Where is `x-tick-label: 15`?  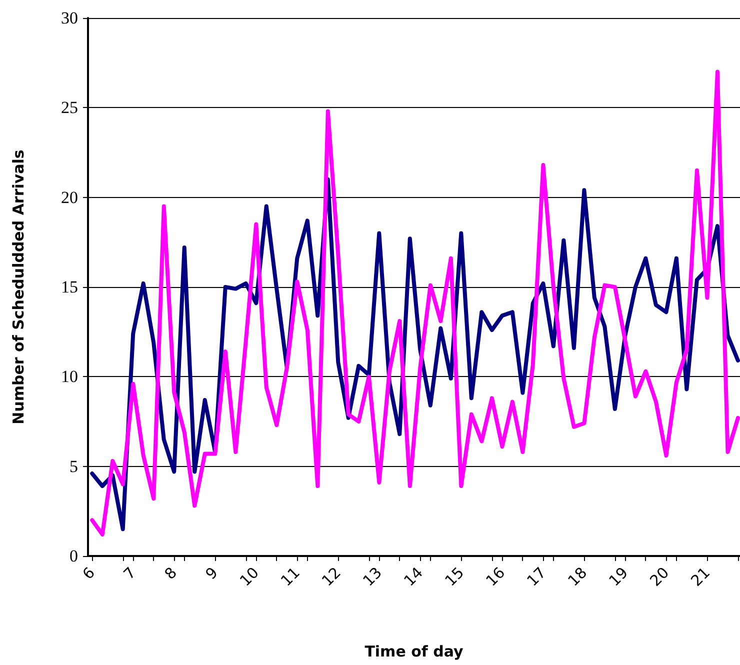 x-tick-label: 15 is located at coordinates (454, 577).